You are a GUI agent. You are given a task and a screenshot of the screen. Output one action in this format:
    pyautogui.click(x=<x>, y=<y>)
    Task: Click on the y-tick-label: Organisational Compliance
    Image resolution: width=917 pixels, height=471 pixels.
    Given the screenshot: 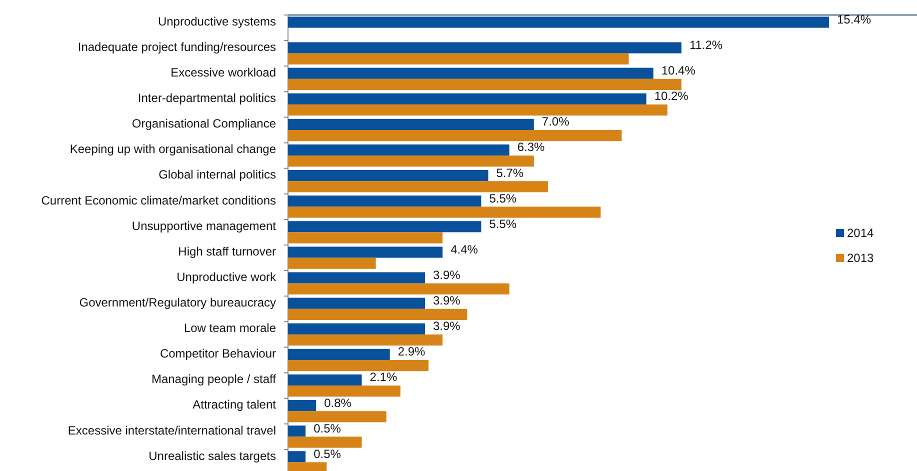 What is the action you would take?
    pyautogui.click(x=204, y=123)
    